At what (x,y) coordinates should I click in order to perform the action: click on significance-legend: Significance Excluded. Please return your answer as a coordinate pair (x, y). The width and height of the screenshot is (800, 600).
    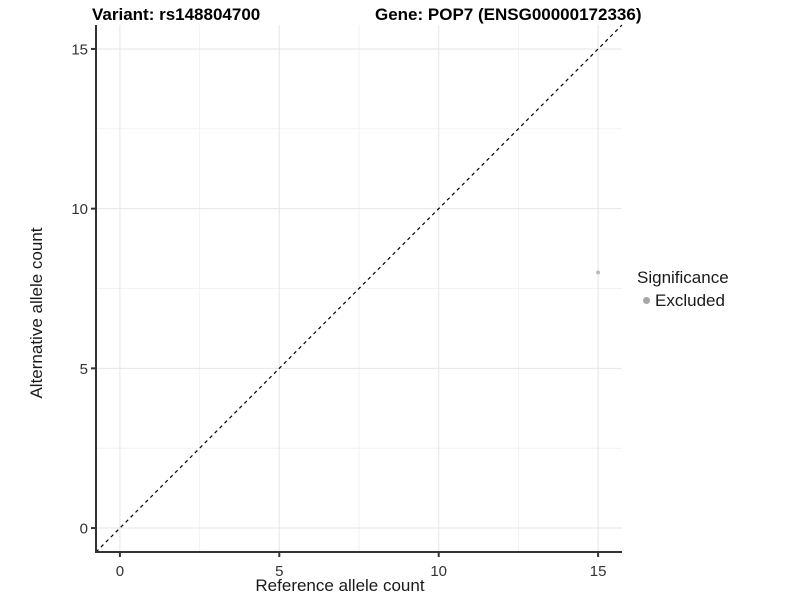
    Looking at the image, I should click on (683, 289).